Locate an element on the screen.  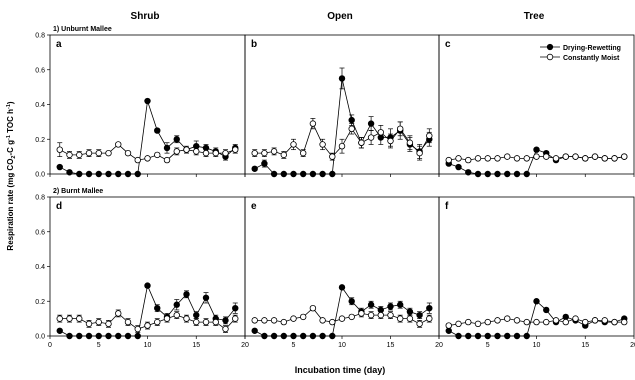
x-tick-label: 5 is located at coordinates (294, 345).